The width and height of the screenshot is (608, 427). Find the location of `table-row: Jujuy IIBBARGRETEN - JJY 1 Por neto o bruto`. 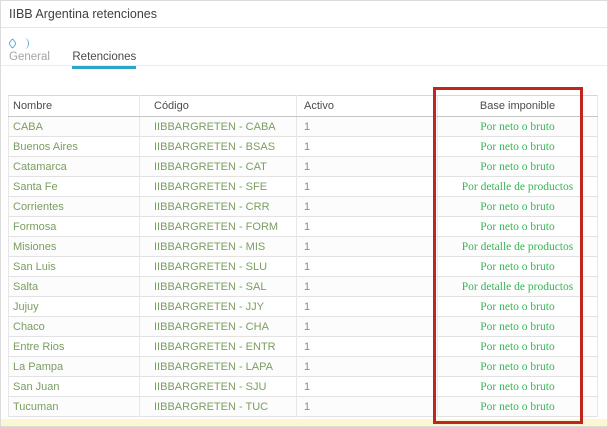

table-row: Jujuy IIBBARGRETEN - JJY 1 Por neto o bruto is located at coordinates (303, 306).